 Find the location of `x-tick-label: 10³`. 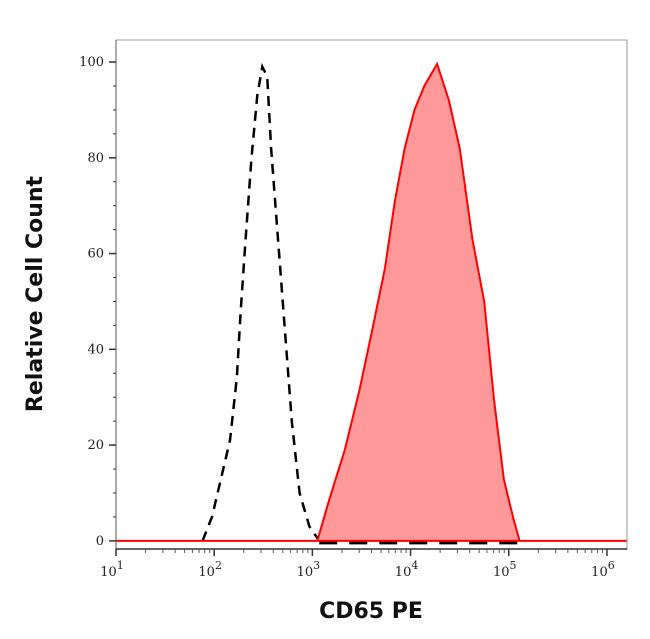

x-tick-label: 10³ is located at coordinates (309, 569).